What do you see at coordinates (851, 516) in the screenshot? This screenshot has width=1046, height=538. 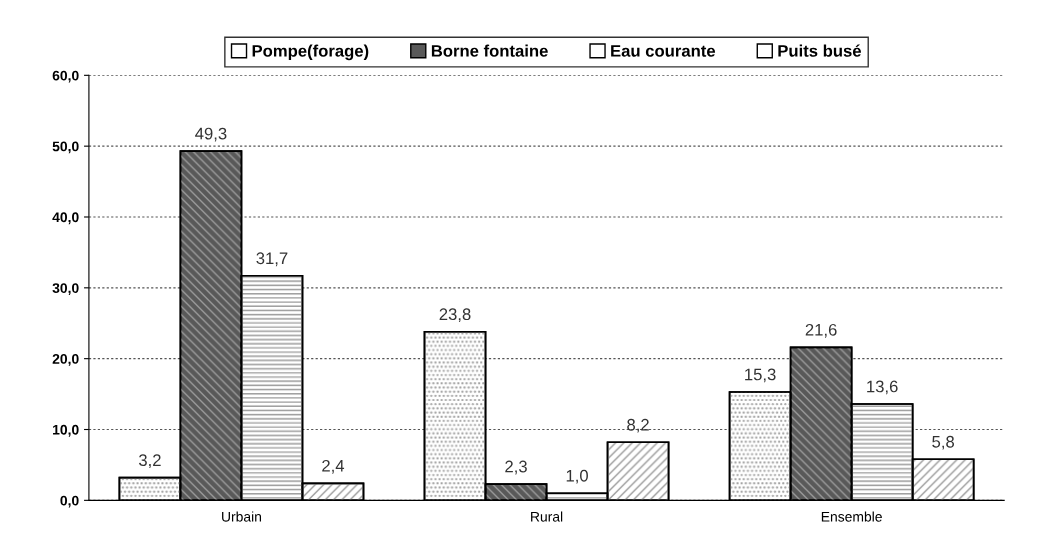 I see `x-tick-label: Ensemble` at bounding box center [851, 516].